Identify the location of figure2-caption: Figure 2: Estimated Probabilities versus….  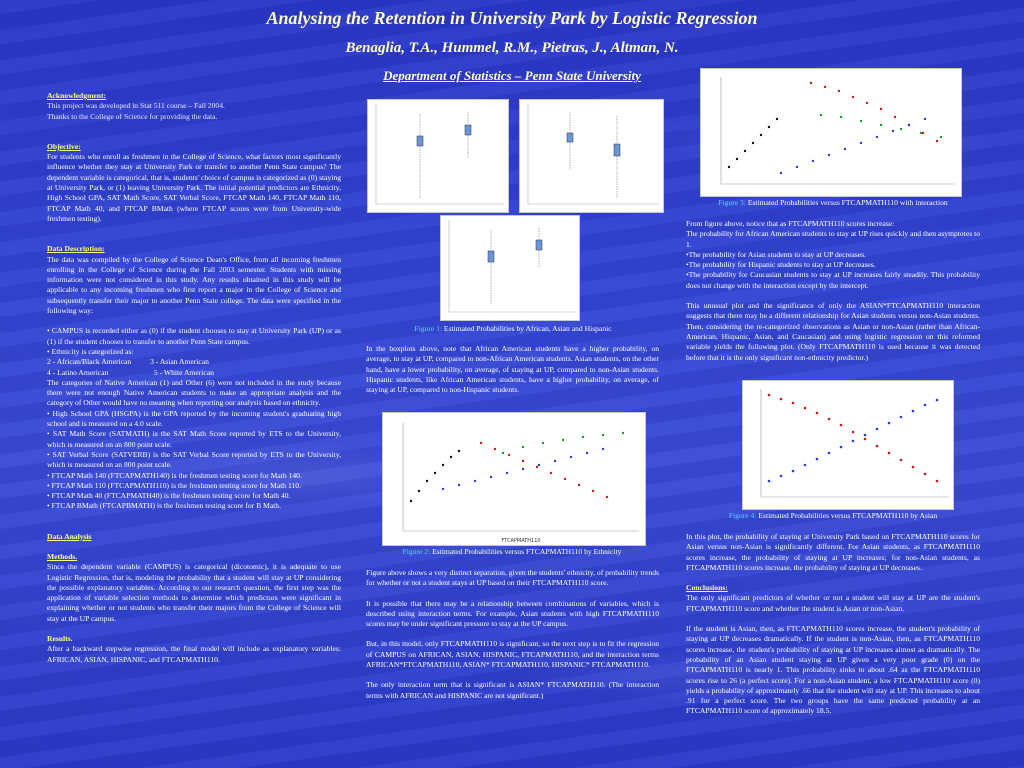
(512, 551).